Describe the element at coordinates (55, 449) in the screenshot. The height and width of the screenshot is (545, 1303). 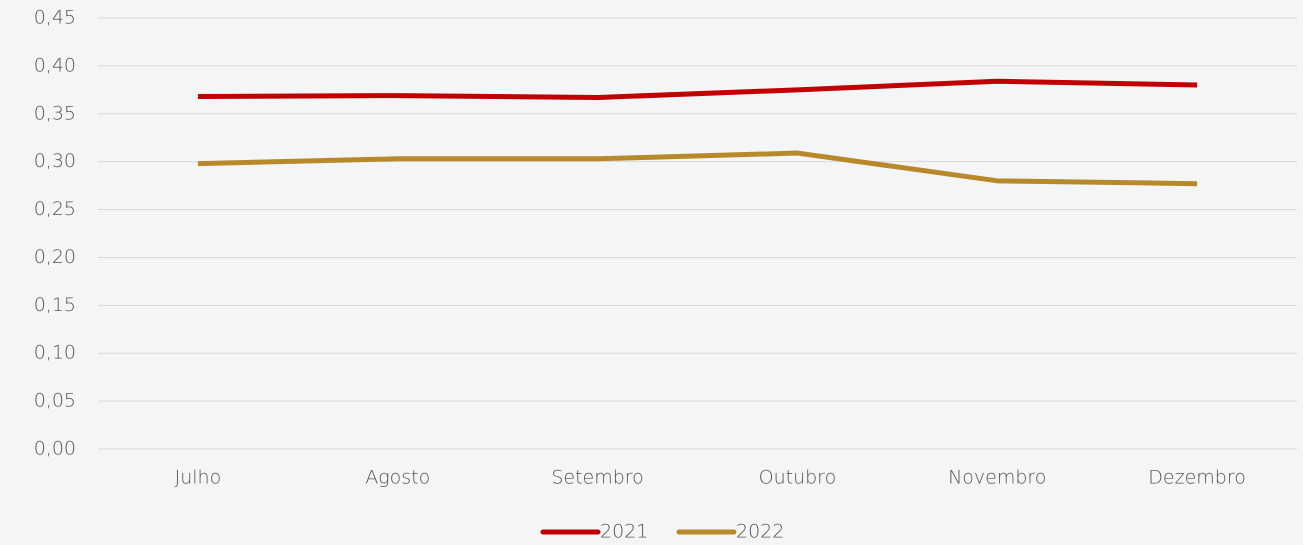
I see `y-tick-label: 0,00` at that location.